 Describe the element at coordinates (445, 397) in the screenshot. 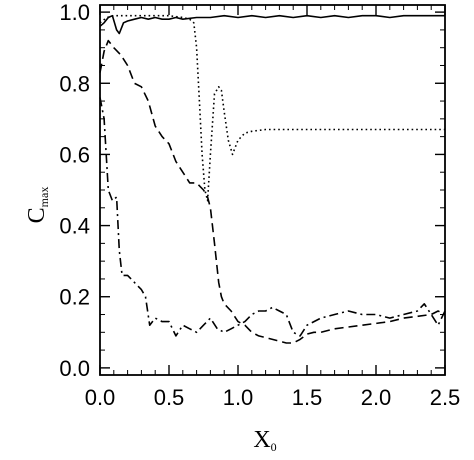

I see `x-tick-label: 2.5` at that location.